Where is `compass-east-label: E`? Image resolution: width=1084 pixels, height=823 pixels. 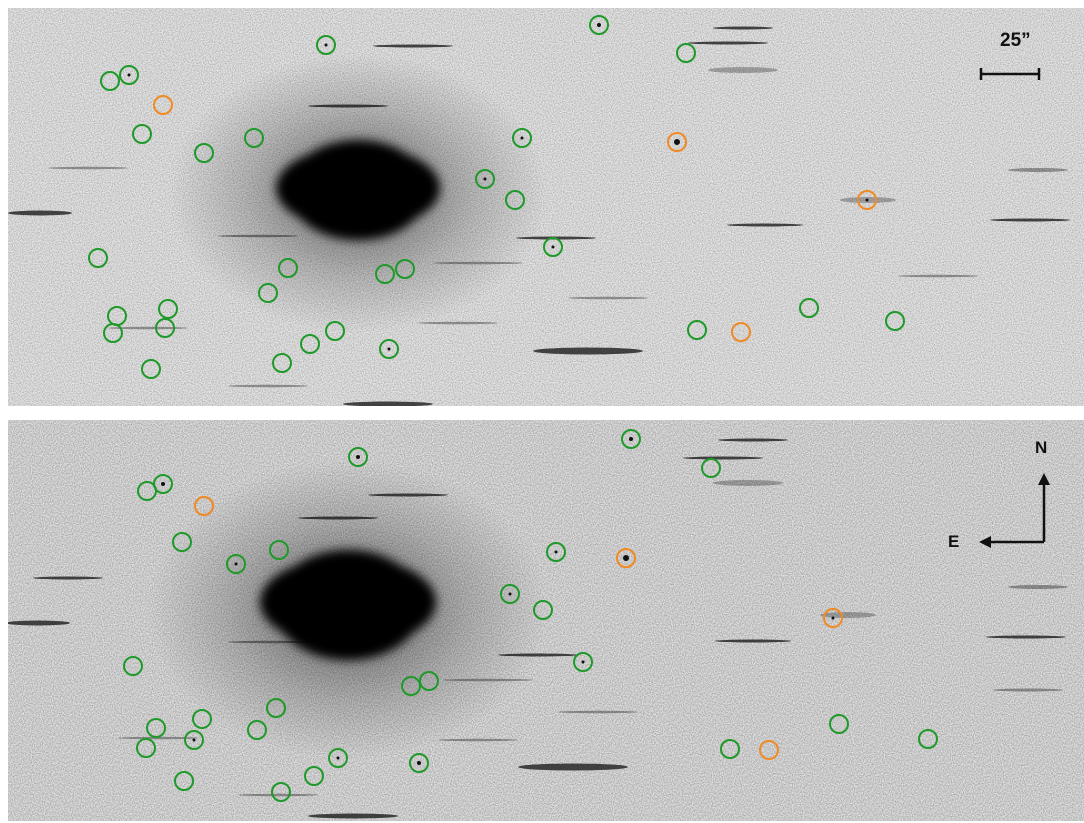
compass-east-label: E is located at coordinates (954, 541).